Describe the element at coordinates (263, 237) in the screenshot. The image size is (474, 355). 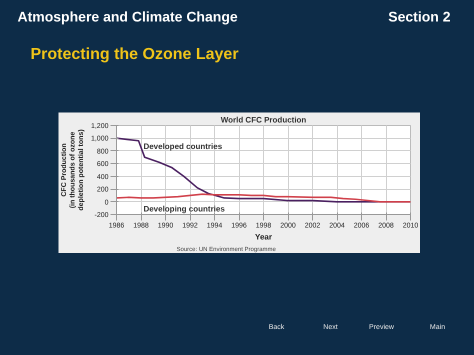
I see `x-axis-title: Year` at that location.